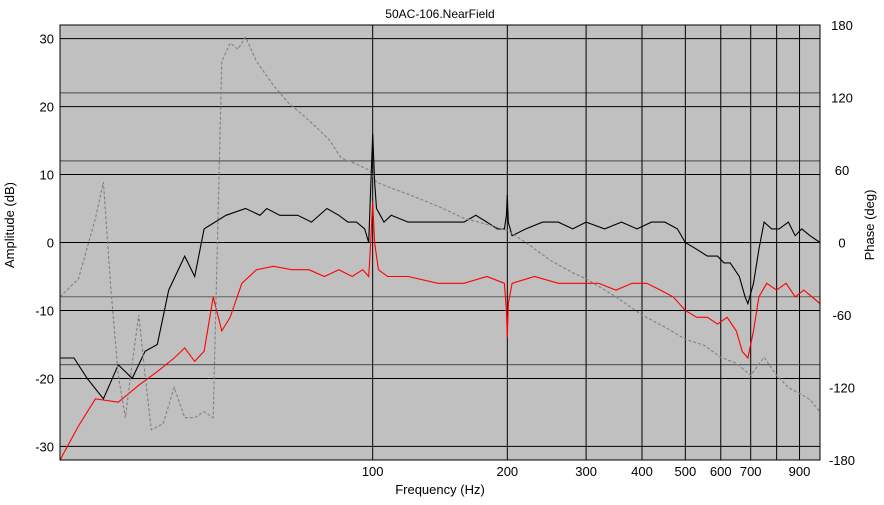 The height and width of the screenshot is (505, 884). Describe the element at coordinates (44, 446) in the screenshot. I see `left-tick-label: -30` at that location.